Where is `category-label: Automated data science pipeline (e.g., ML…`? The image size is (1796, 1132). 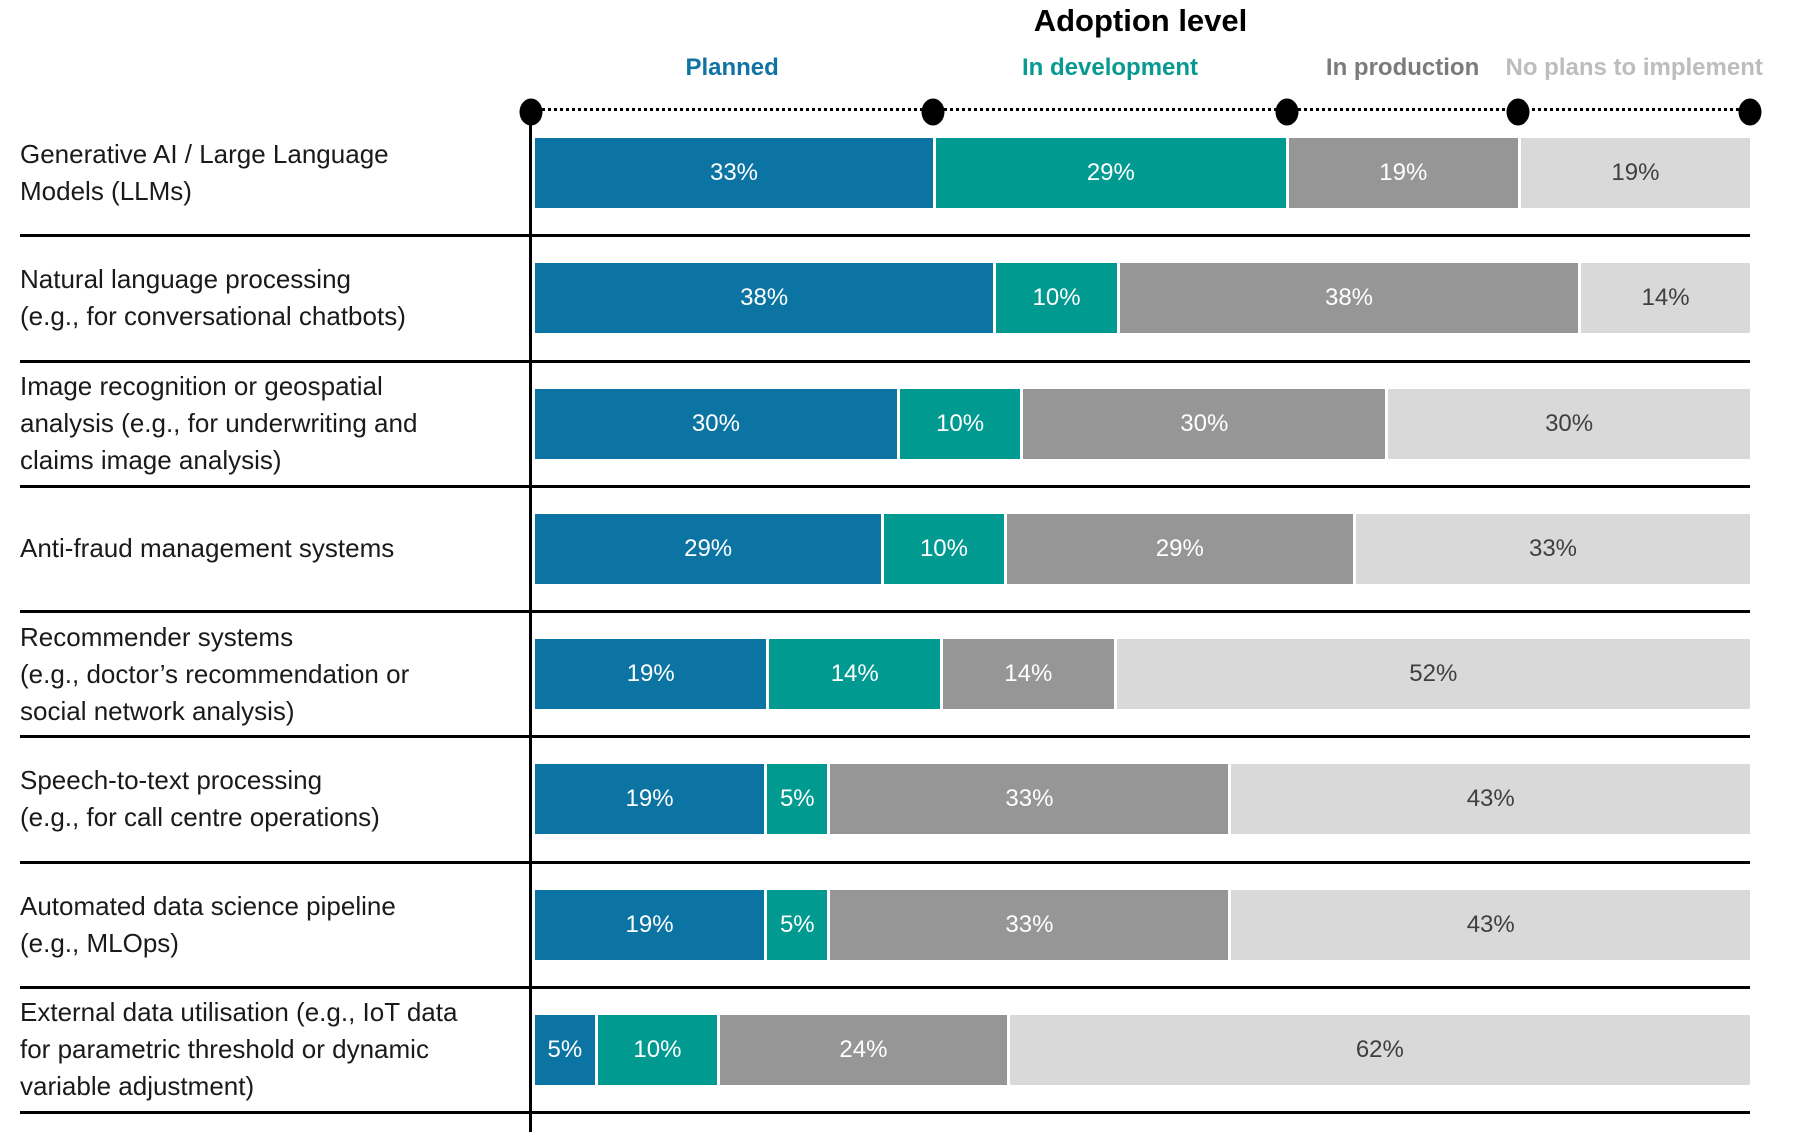 category-label: Automated data science pipeline (e.g., ML… is located at coordinates (275, 925).